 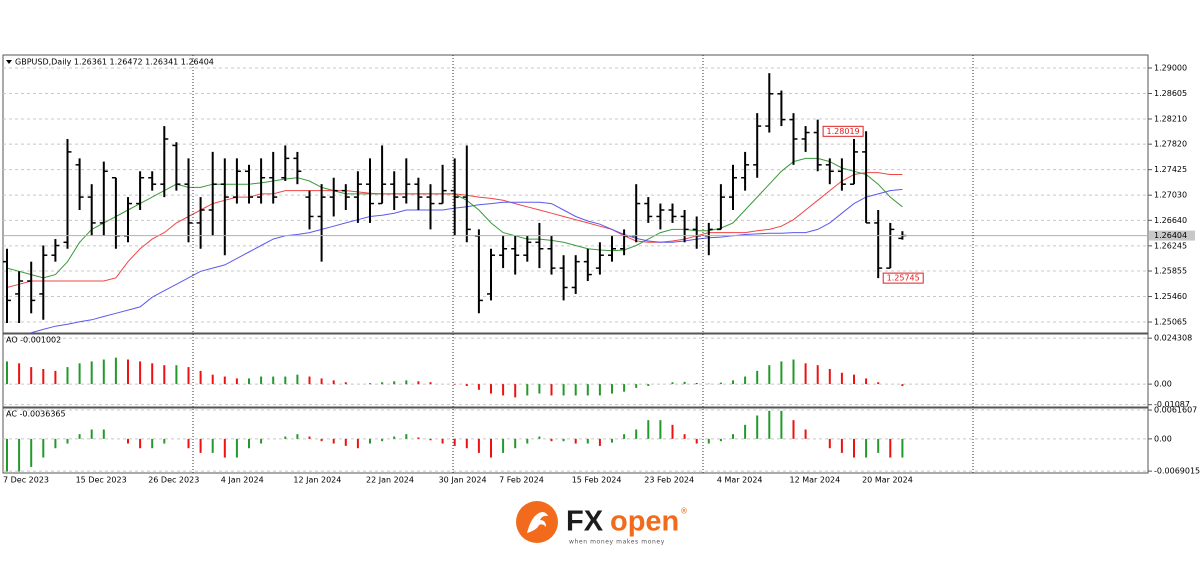 What do you see at coordinates (521, 480) in the screenshot?
I see `x-tick-label: 7 Feb 2024` at bounding box center [521, 480].